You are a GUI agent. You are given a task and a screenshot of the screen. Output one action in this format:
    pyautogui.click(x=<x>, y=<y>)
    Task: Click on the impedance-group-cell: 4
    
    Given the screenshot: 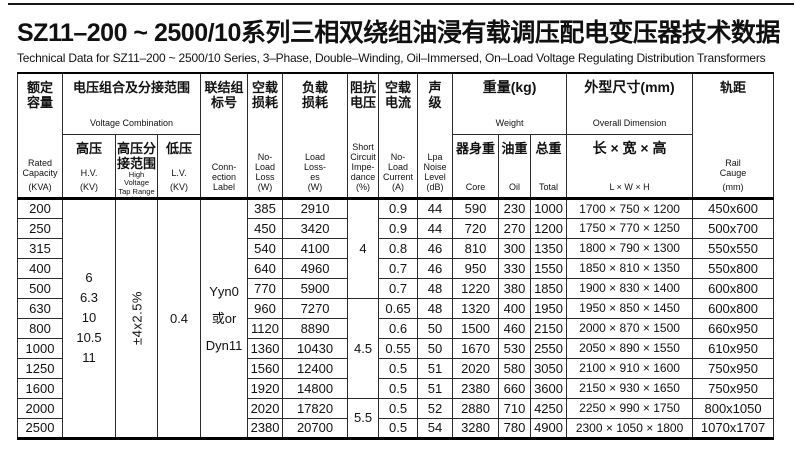 What is the action you would take?
    pyautogui.click(x=363, y=247)
    